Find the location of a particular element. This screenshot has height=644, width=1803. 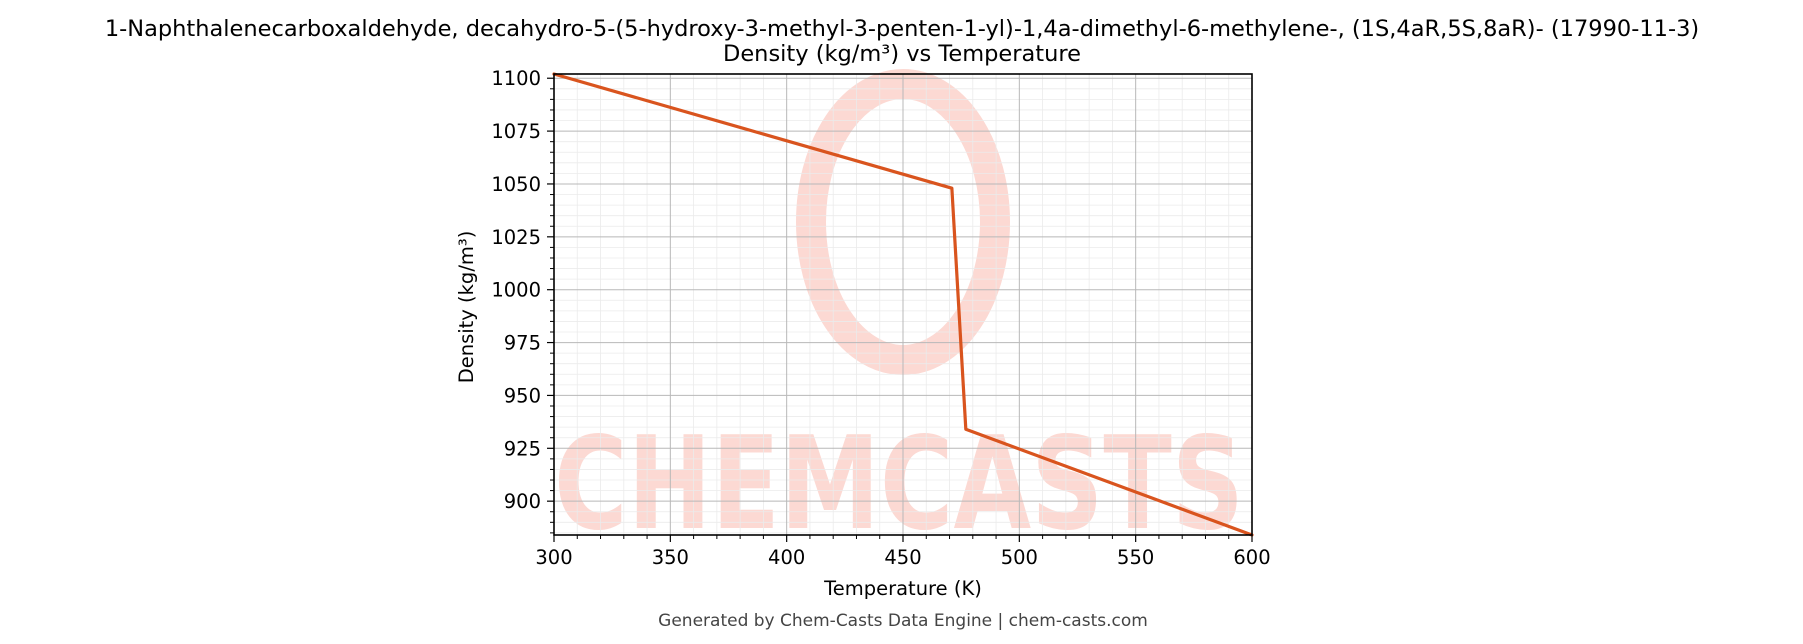

x-tick-label: 400 is located at coordinates (786, 557).